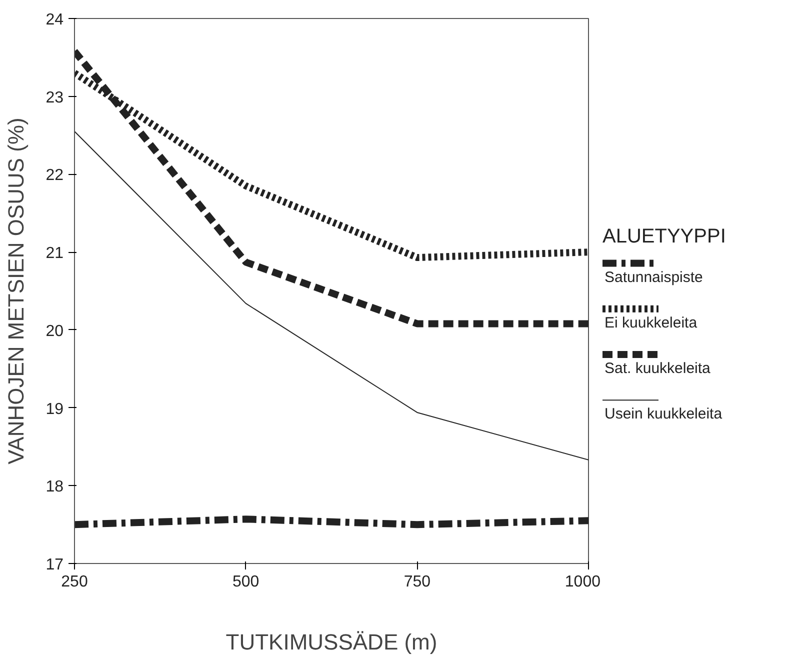  Describe the element at coordinates (417, 582) in the screenshot. I see `x-tick-label: 750` at that location.